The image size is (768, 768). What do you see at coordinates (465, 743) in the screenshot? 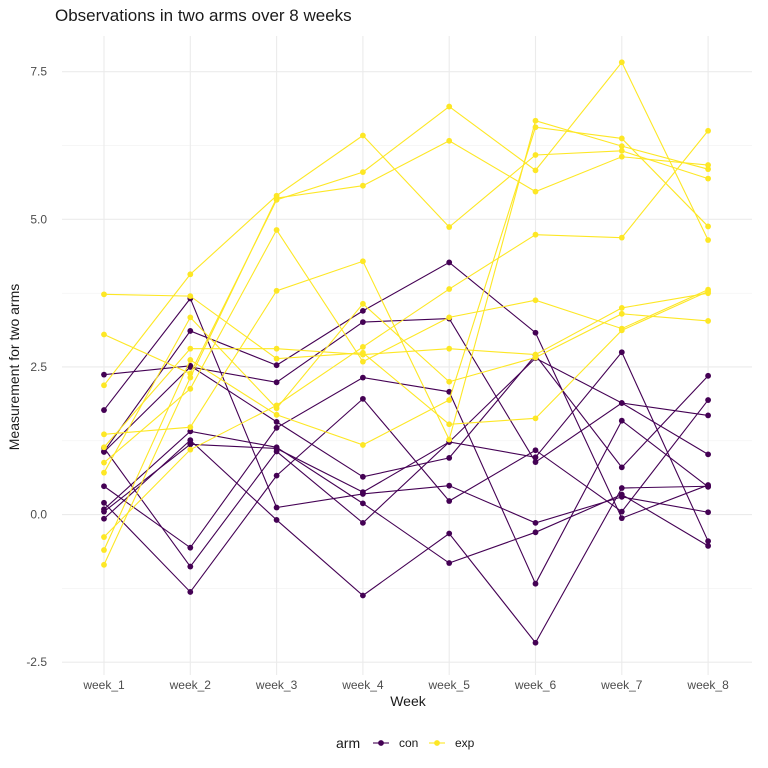
I see `legend-label-exp: exp` at bounding box center [465, 743].